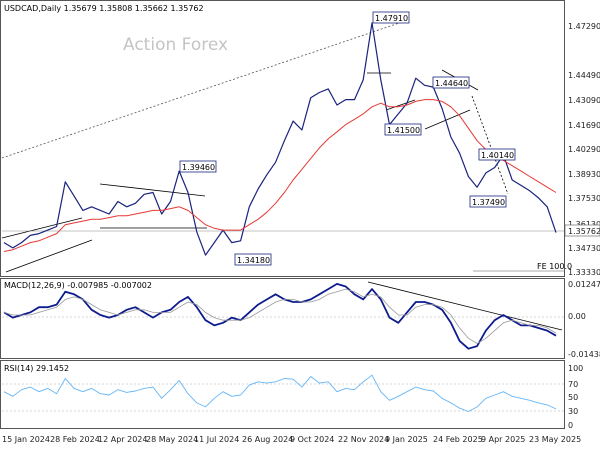  Describe the element at coordinates (458, 439) in the screenshot. I see `x-tick-label: 24 Feb 2025` at that location.